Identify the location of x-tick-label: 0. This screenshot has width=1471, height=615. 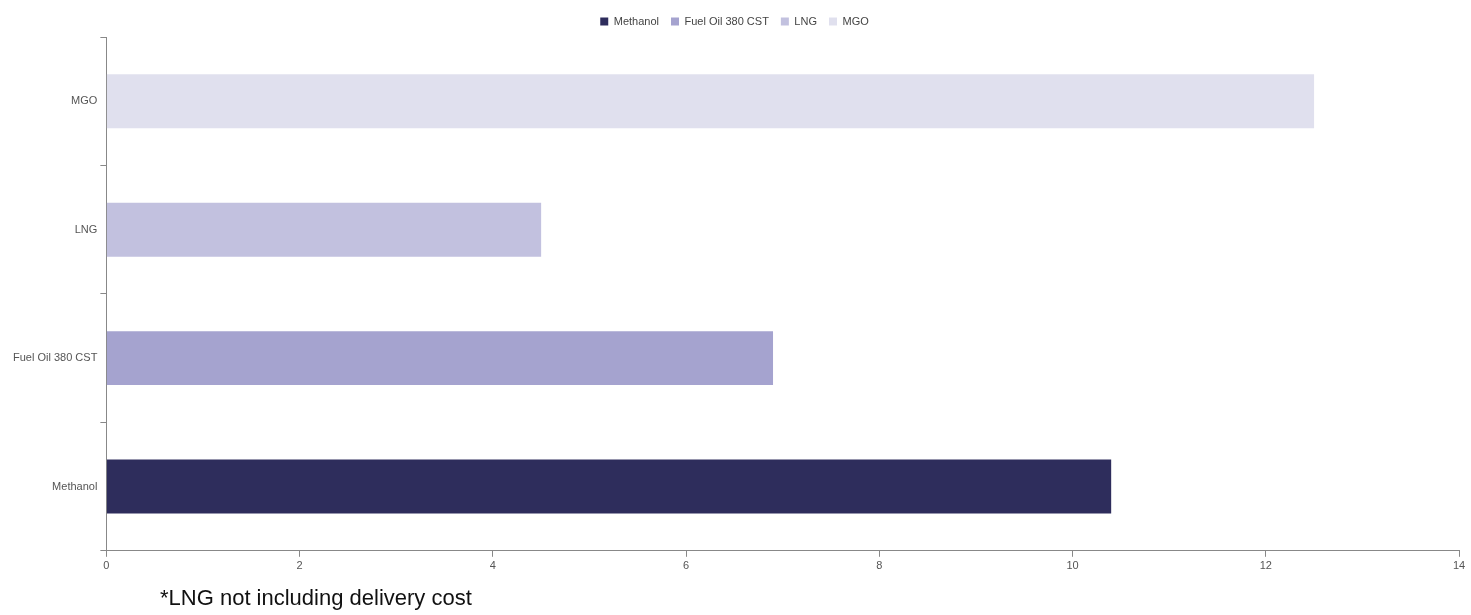
(106, 565).